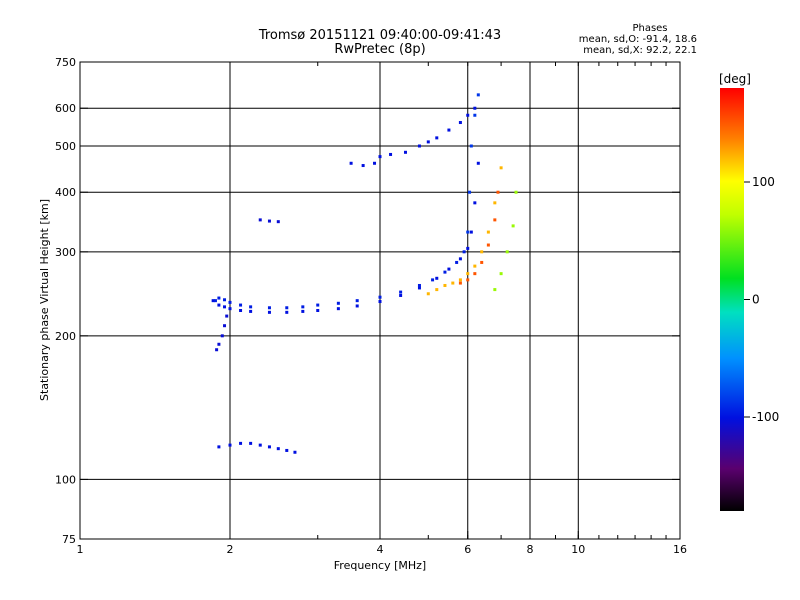 The height and width of the screenshot is (600, 800). What do you see at coordinates (530, 549) in the screenshot?
I see `x-tick-label: 8` at bounding box center [530, 549].